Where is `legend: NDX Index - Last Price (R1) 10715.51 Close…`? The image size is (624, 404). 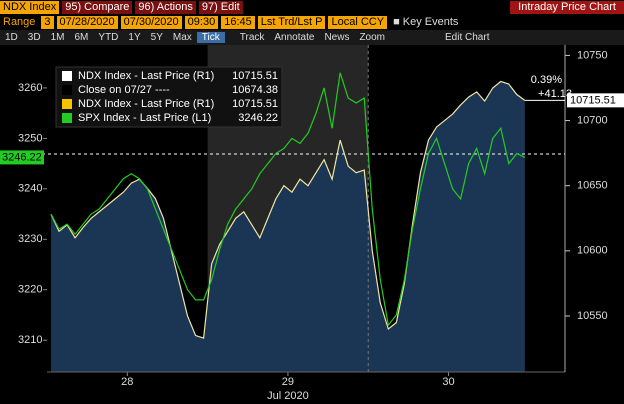
legend: NDX Index - Last Price (R1) 10715.51 Close… is located at coordinates (169, 97).